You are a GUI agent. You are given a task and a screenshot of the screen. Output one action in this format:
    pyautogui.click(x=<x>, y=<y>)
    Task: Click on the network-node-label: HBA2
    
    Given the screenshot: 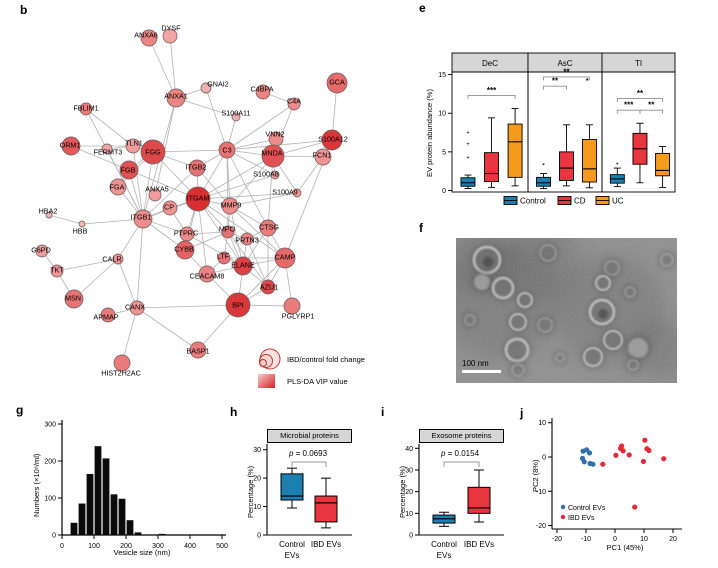 What is the action you would take?
    pyautogui.click(x=48, y=211)
    